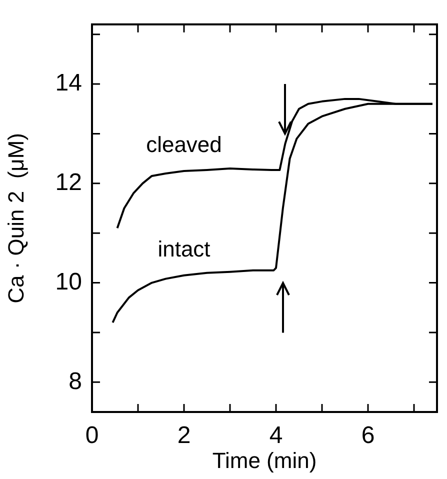  Describe the element at coordinates (184, 249) in the screenshot. I see `series-label: intact` at that location.